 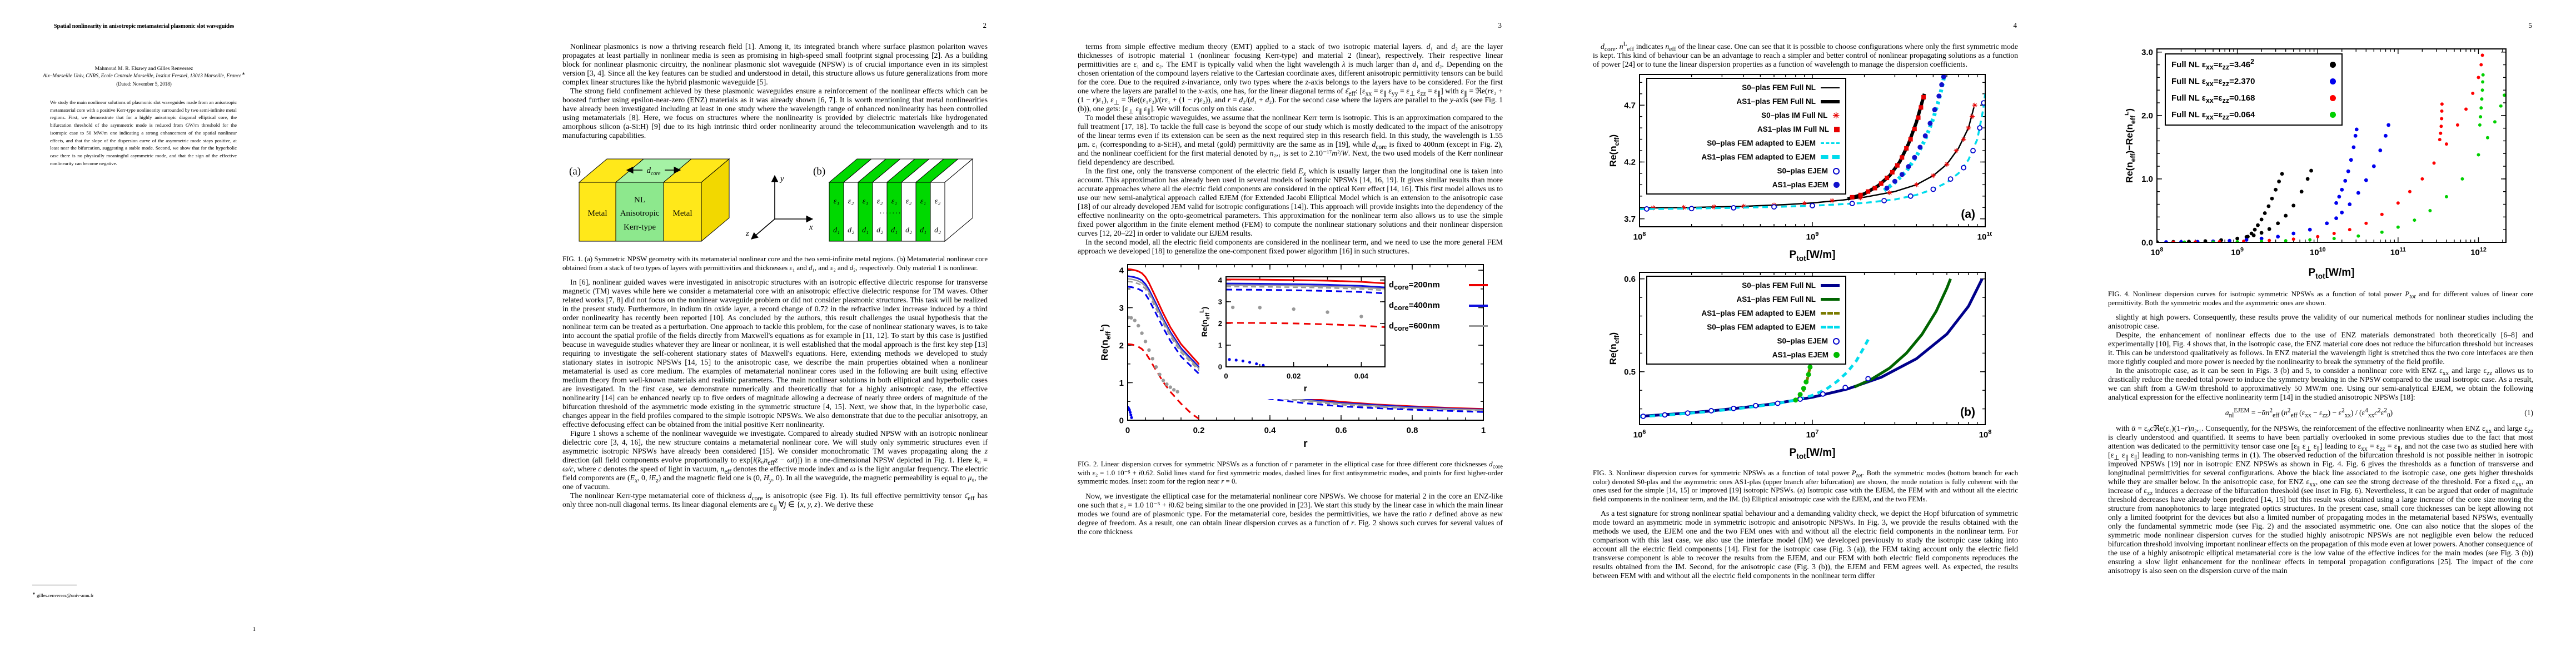 I want to click on equation-1-number: (1), so click(x=2528, y=413).